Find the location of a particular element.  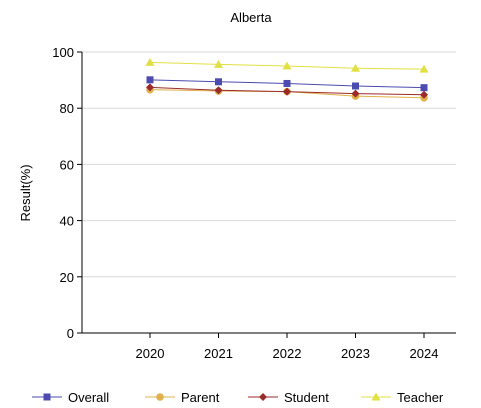

series-teacher is located at coordinates (287, 65).